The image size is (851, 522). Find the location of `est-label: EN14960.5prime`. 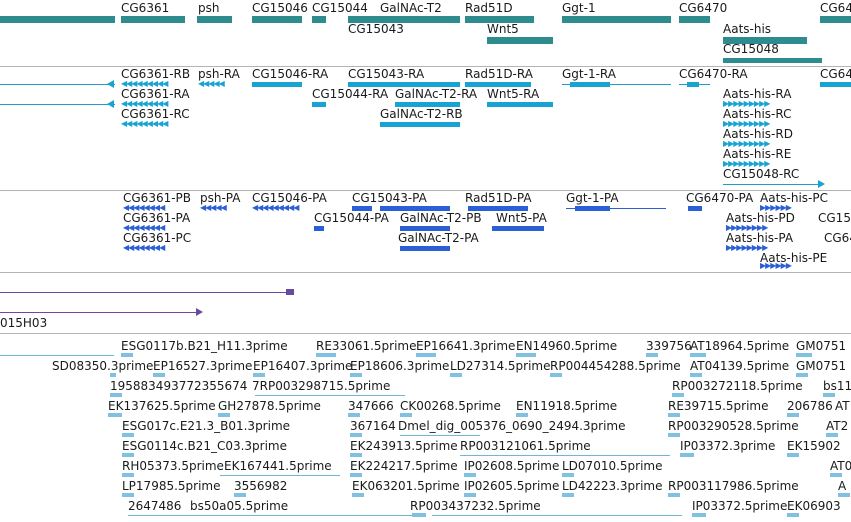

est-label: EN14960.5prime is located at coordinates (567, 346).